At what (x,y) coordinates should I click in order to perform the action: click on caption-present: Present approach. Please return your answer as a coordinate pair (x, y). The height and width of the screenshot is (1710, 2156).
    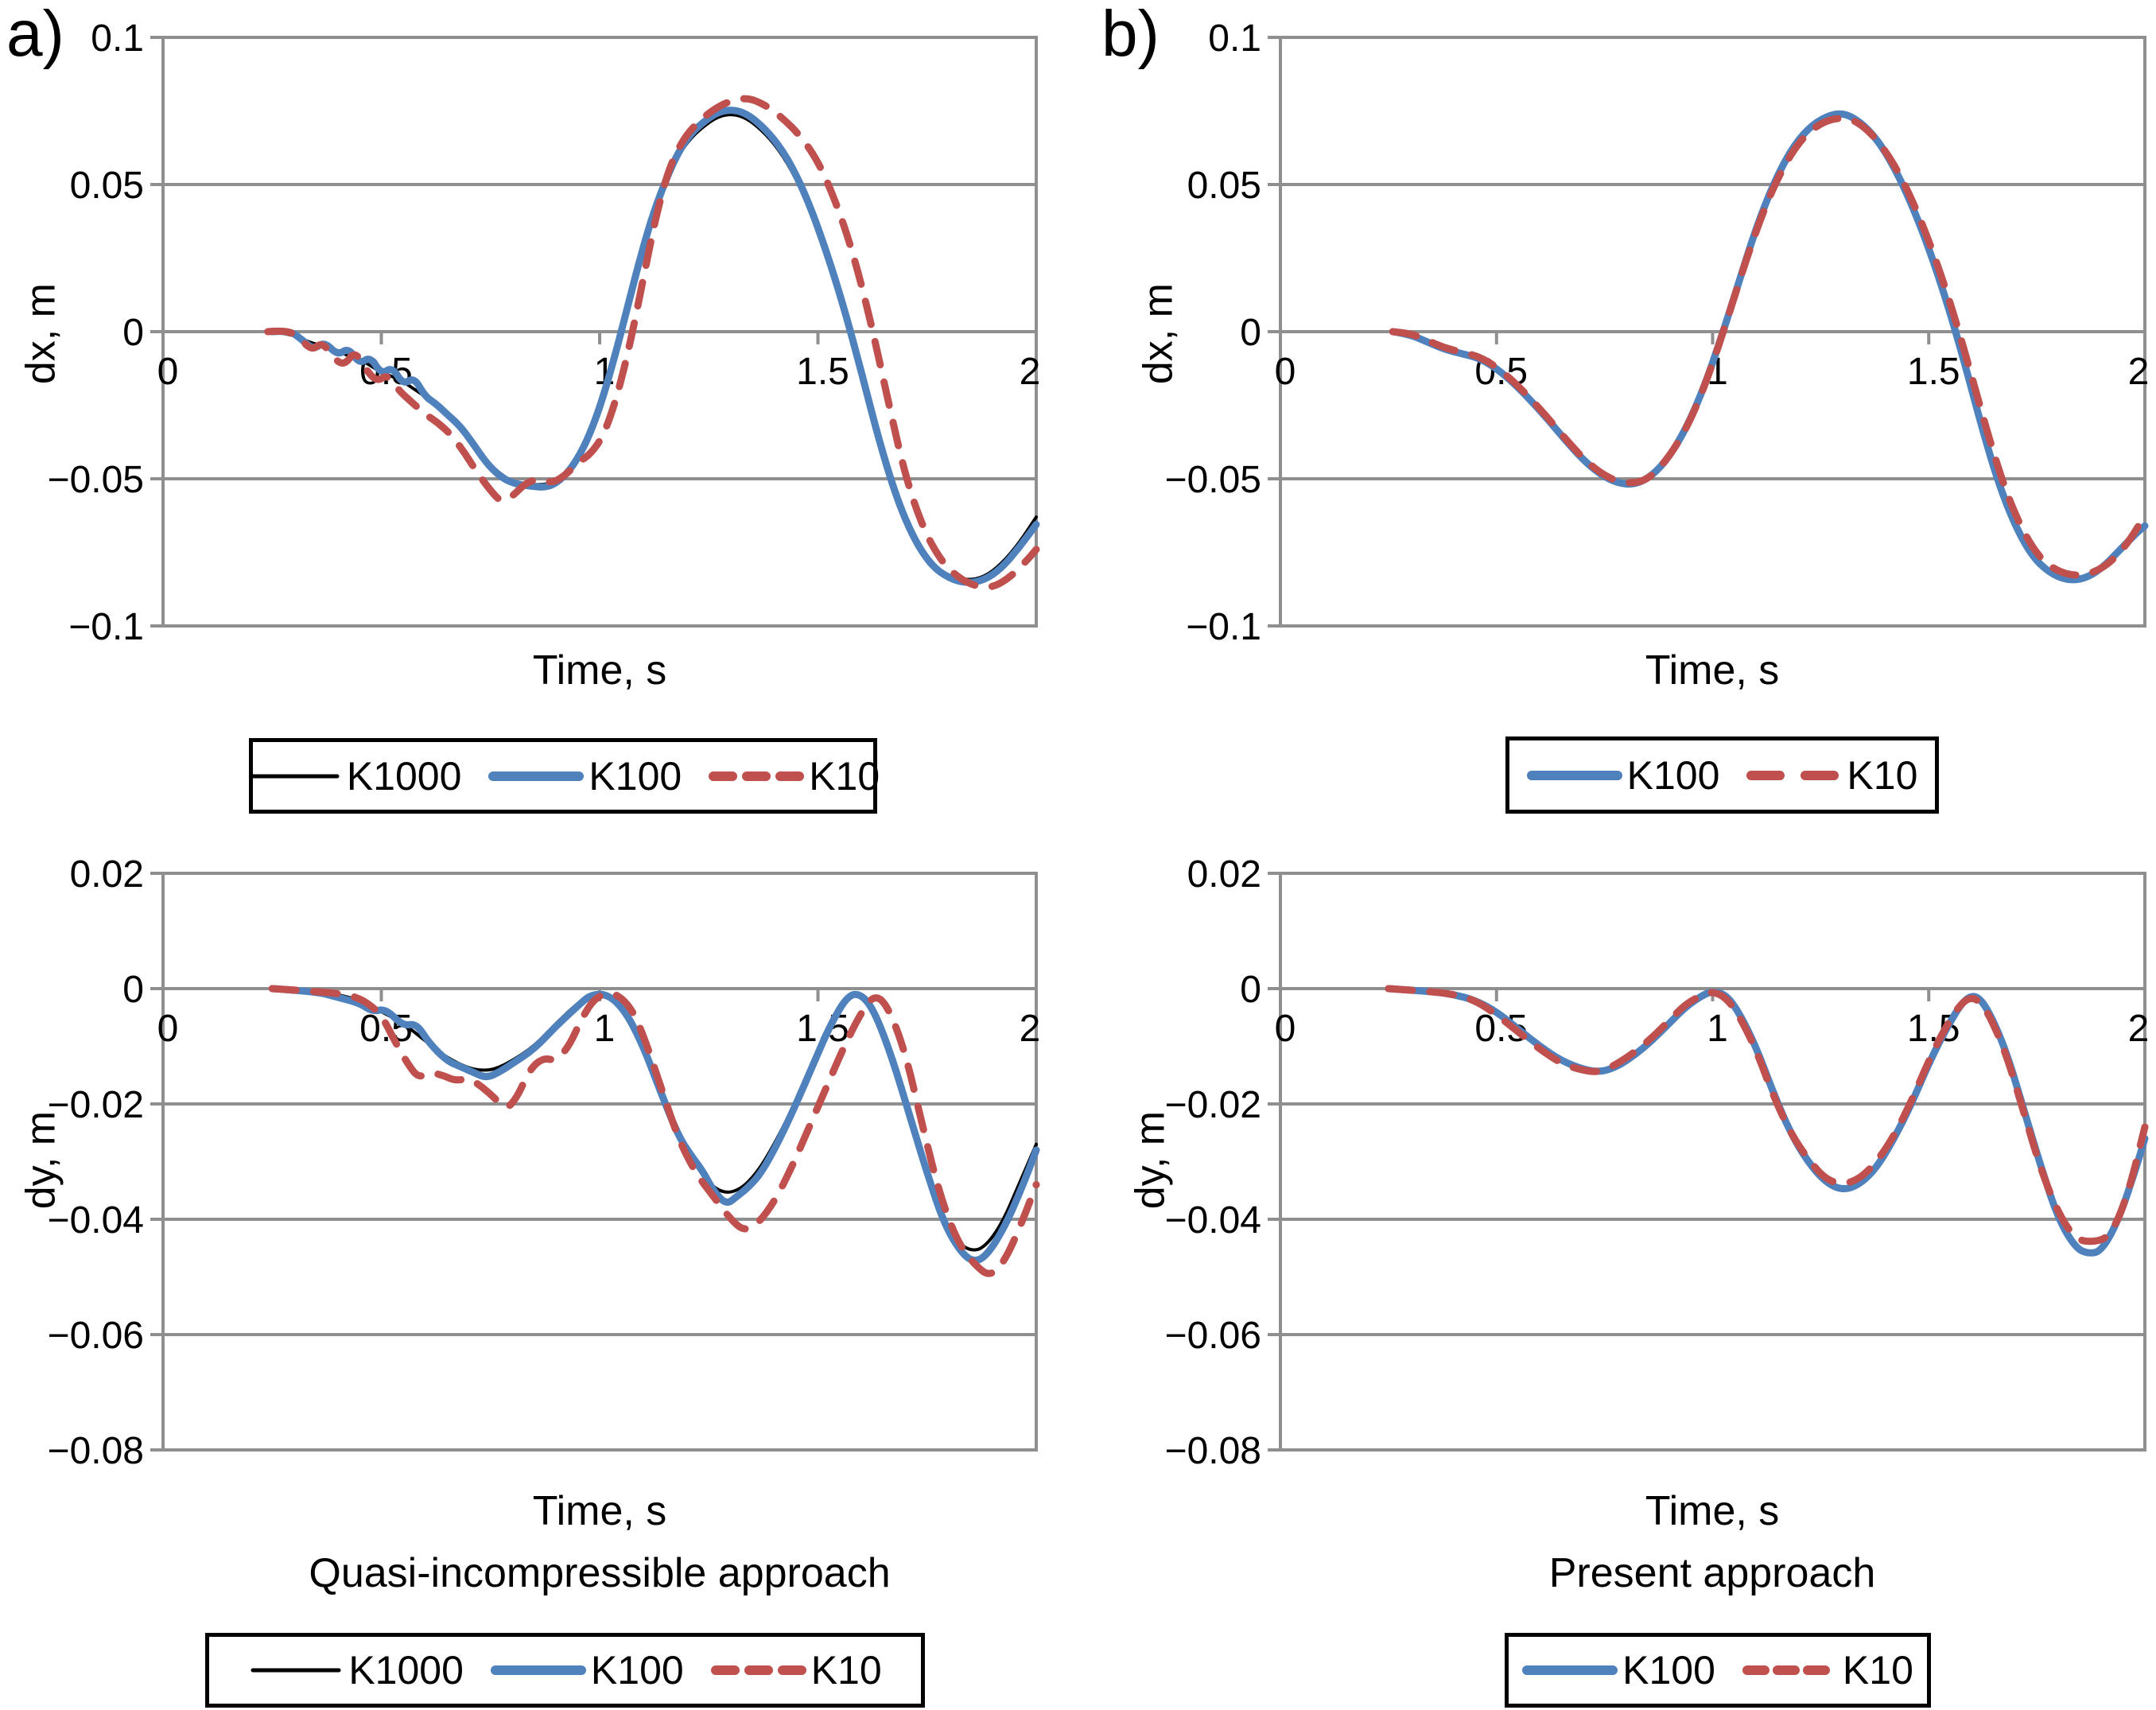
    Looking at the image, I should click on (1712, 1573).